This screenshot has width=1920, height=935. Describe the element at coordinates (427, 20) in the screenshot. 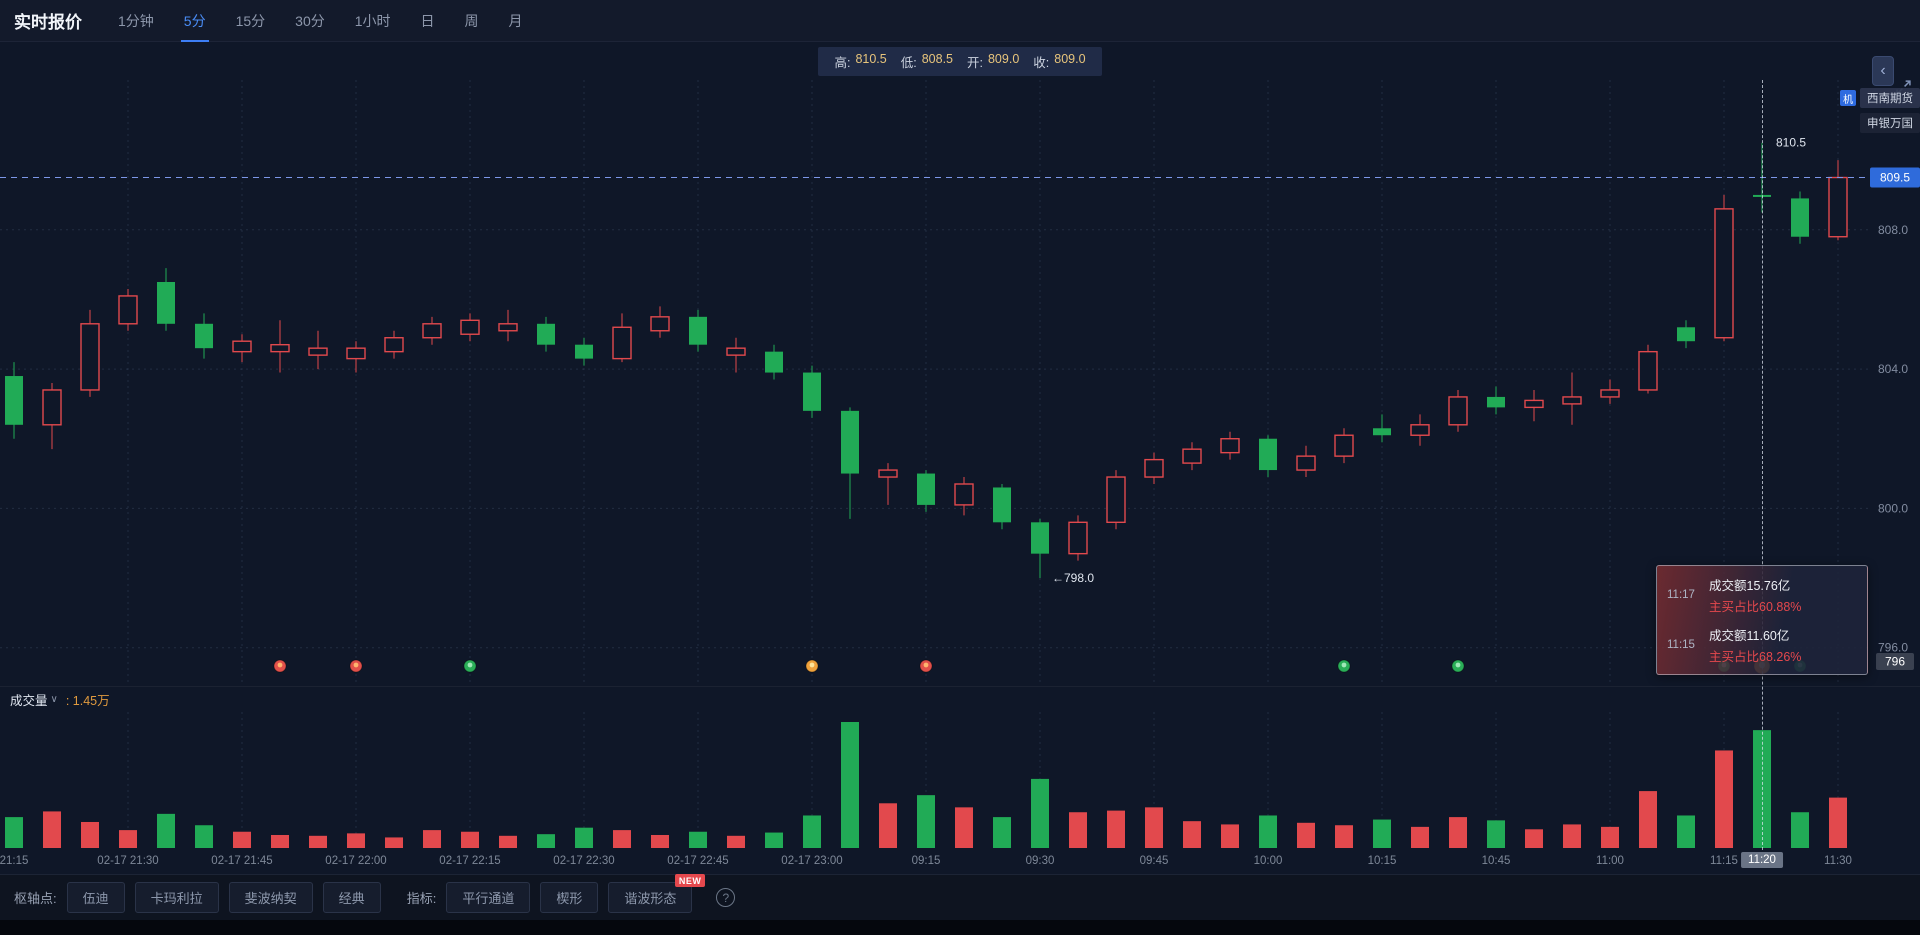

I see `tab-day: 日` at that location.